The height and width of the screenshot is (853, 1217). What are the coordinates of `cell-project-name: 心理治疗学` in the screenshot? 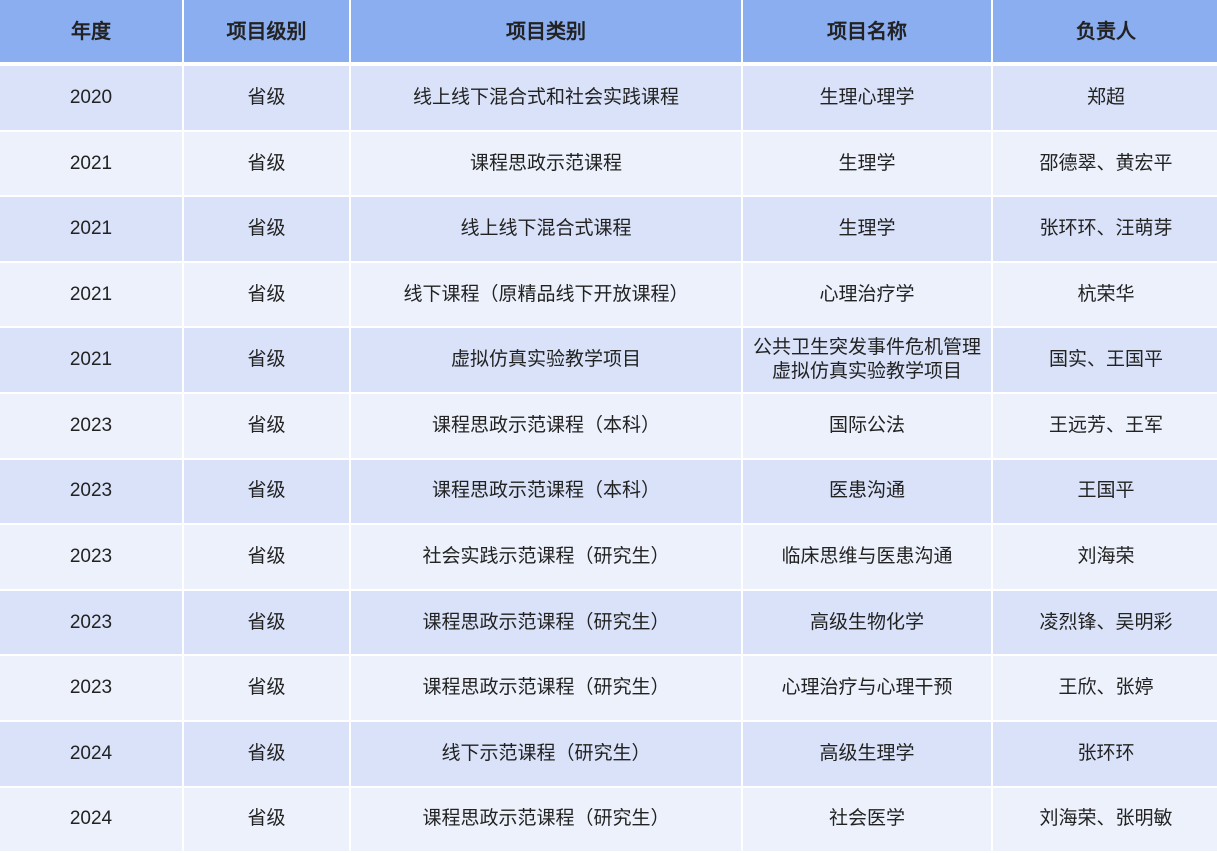 It's located at (867, 294).